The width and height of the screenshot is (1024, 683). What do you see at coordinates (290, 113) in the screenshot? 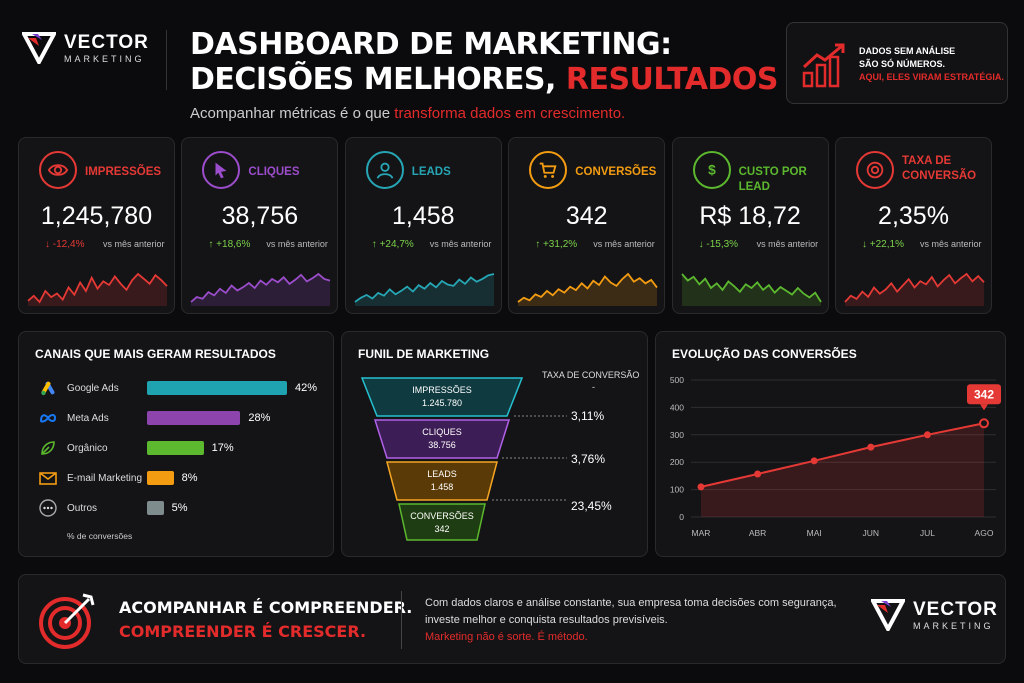
I see `subtitle-a: Acompanhar métricas é o que` at bounding box center [290, 113].